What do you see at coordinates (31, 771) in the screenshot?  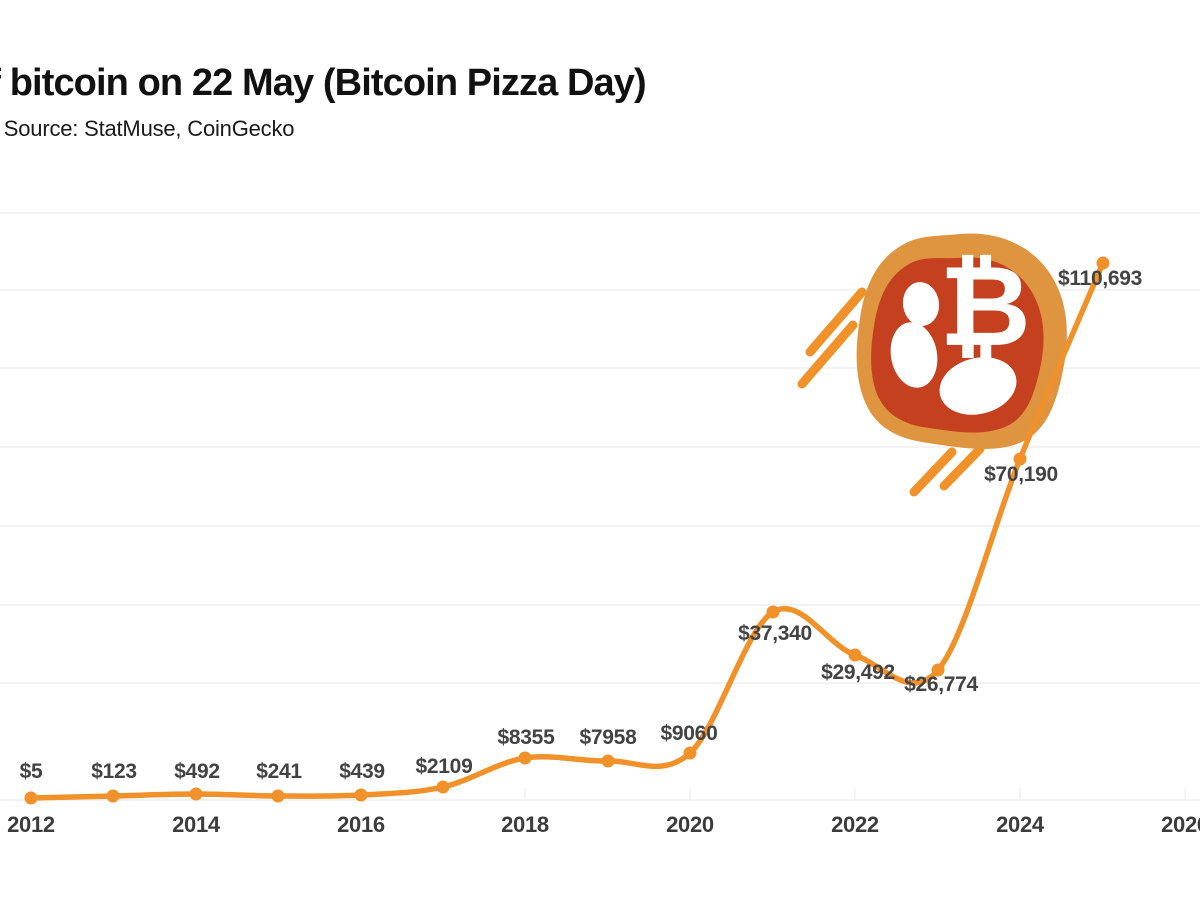 I see `data-point-label: $5` at bounding box center [31, 771].